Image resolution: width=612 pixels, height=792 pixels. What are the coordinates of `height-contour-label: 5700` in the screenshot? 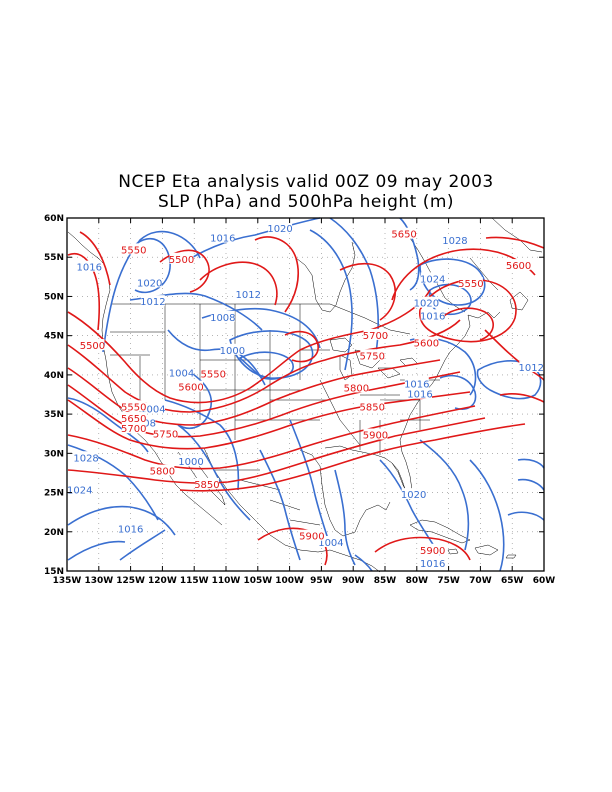 It's located at (375, 336).